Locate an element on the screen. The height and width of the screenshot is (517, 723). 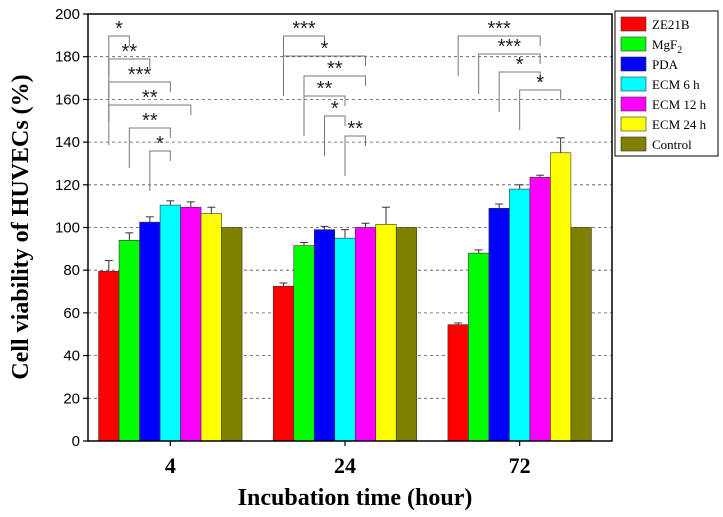
x-tick-label: 72 is located at coordinates (520, 465).